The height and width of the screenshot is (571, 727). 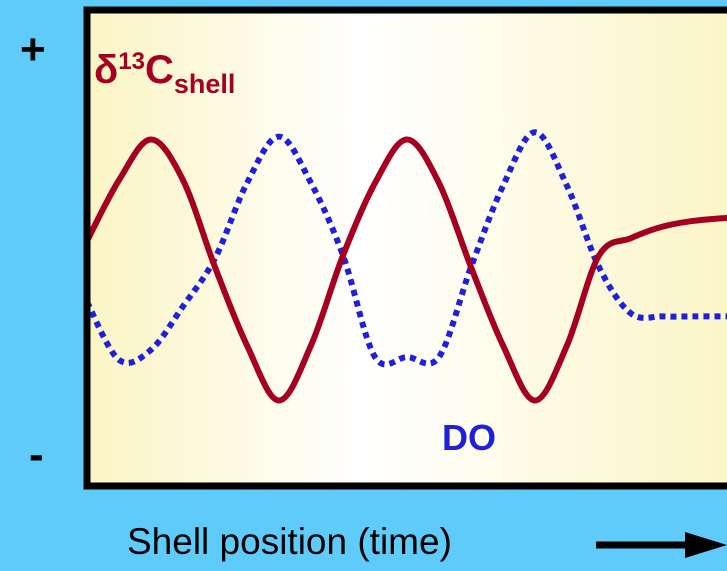 What do you see at coordinates (469, 437) in the screenshot?
I see `legend-do: DO` at bounding box center [469, 437].